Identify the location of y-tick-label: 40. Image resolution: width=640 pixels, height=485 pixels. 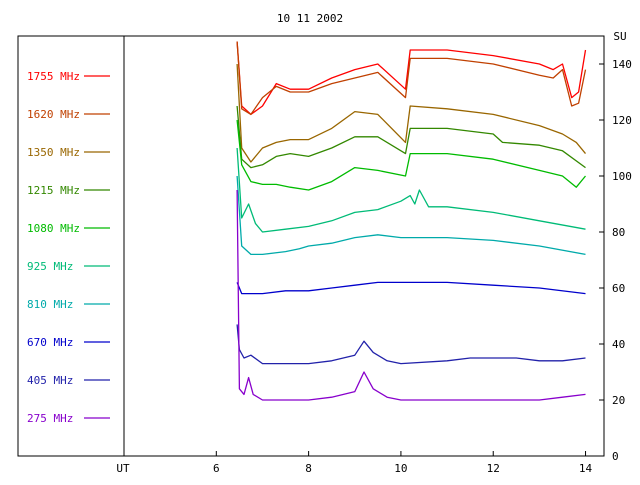
(618, 344).